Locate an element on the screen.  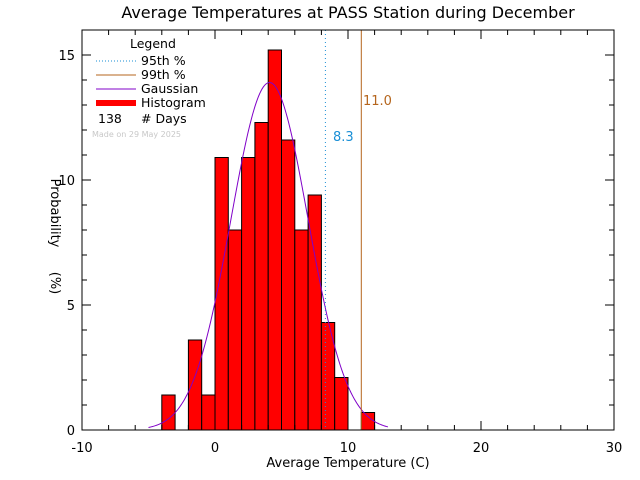
y-tick-label: 0 is located at coordinates (71, 431).